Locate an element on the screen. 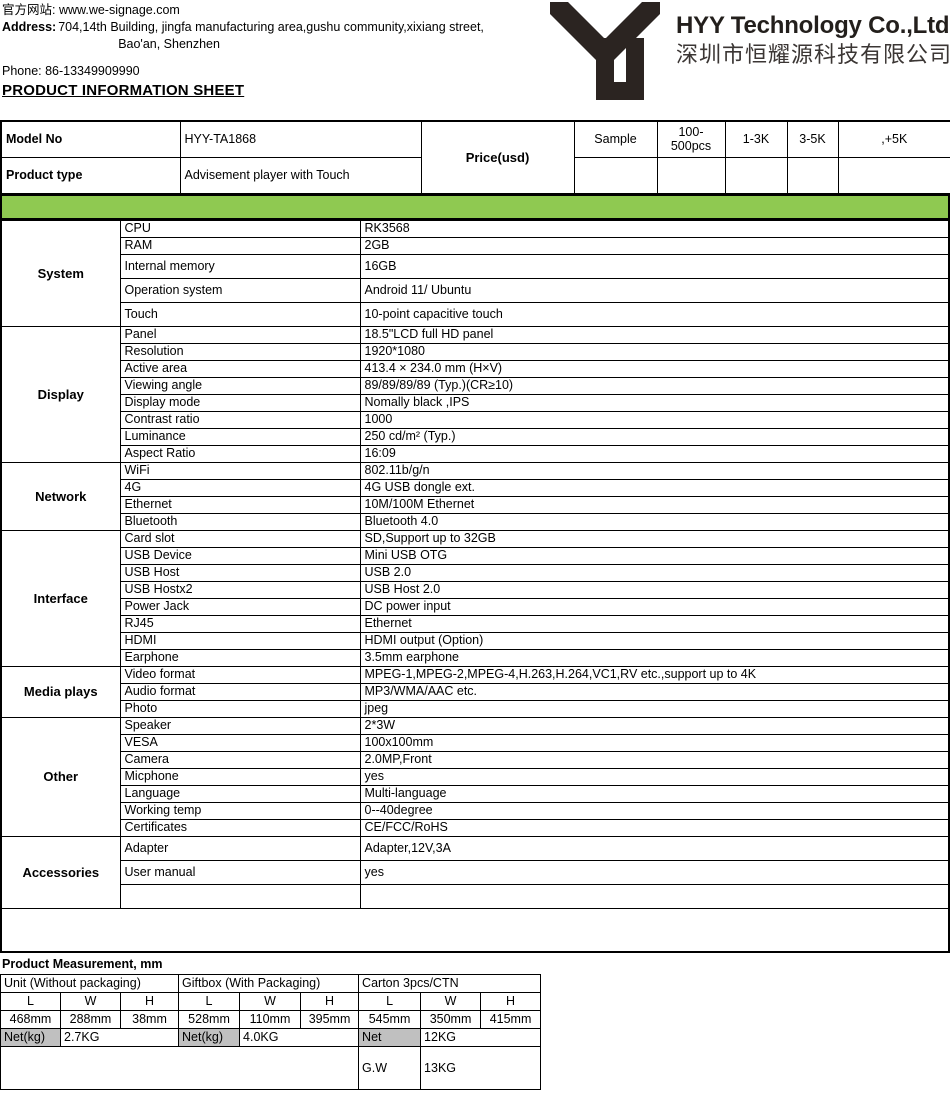 This screenshot has height=1096, width=950. spec-value: 16:09 is located at coordinates (654, 453).